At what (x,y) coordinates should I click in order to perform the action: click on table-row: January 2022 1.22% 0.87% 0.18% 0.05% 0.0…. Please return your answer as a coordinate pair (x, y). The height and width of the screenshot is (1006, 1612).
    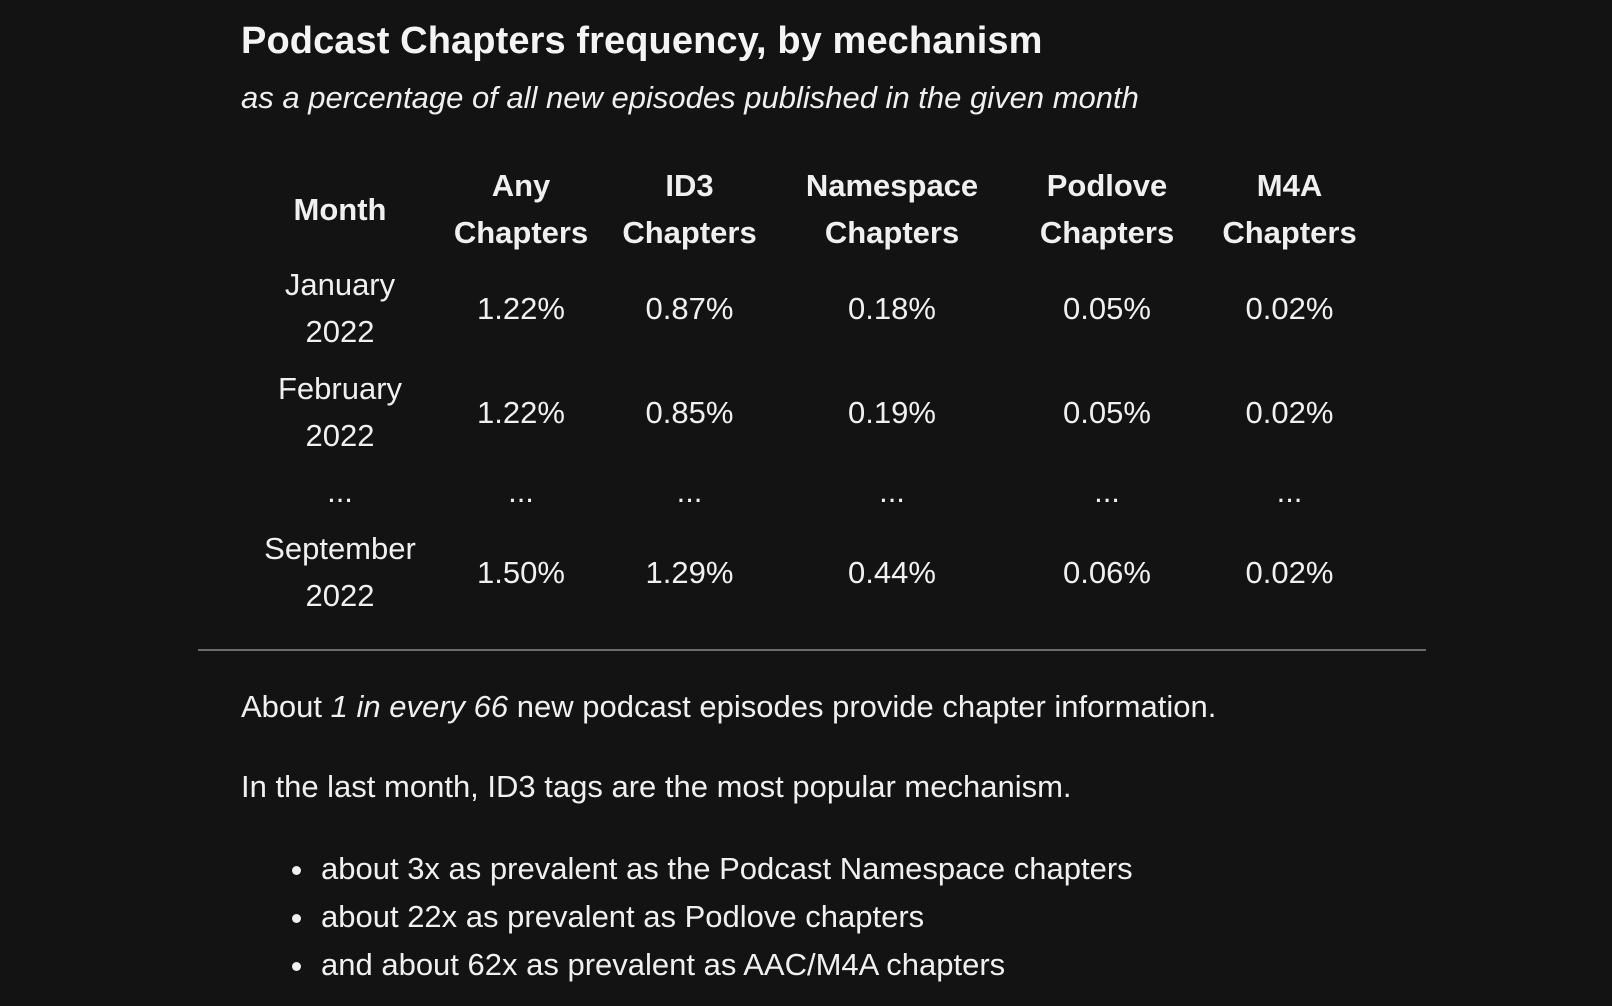
    Looking at the image, I should click on (816, 308).